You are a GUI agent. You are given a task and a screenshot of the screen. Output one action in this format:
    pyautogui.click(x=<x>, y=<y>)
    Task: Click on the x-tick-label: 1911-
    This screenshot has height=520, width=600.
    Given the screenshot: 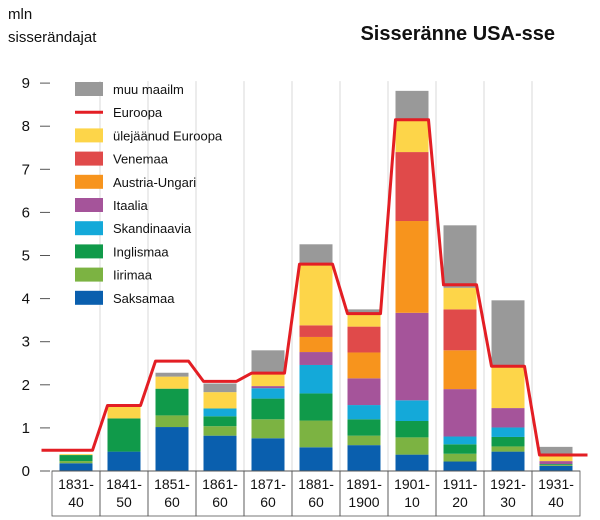 What is the action you would take?
    pyautogui.click(x=460, y=484)
    